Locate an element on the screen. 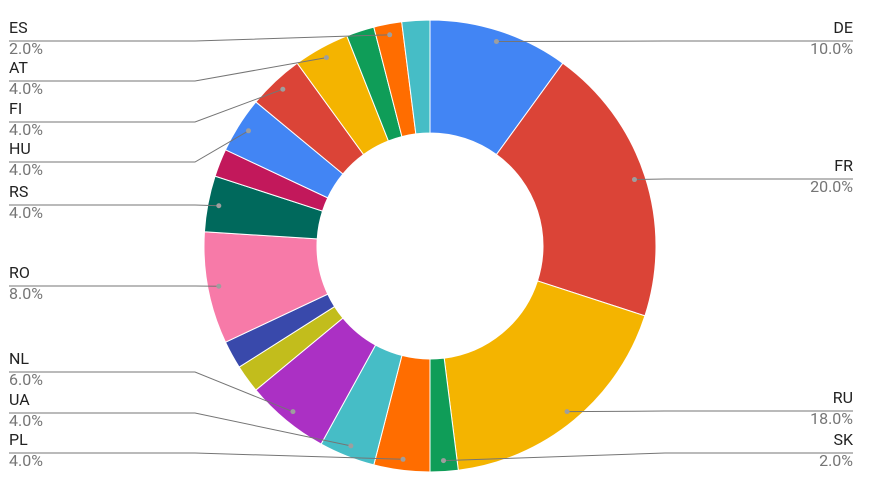 Image resolution: width=870 pixels, height=488 pixels. slice-value-label: 6.0% is located at coordinates (26, 379).